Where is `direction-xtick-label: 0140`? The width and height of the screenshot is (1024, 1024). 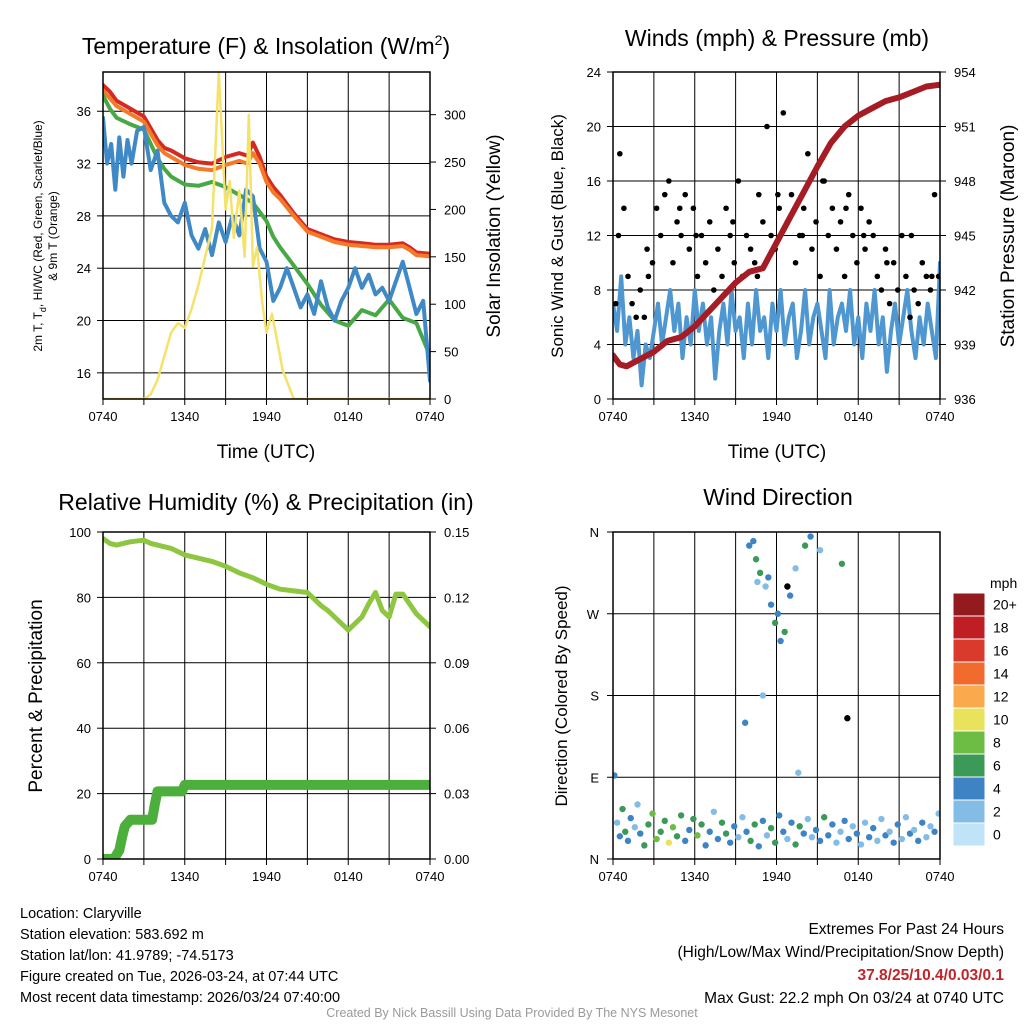 direction-xtick-label: 0140 is located at coordinates (858, 876).